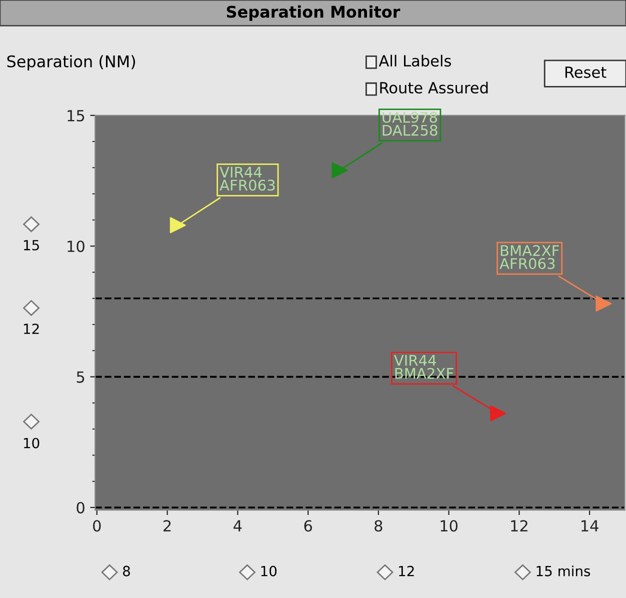 The width and height of the screenshot is (626, 598). Describe the element at coordinates (590, 526) in the screenshot. I see `x-tick-label: 14` at that location.